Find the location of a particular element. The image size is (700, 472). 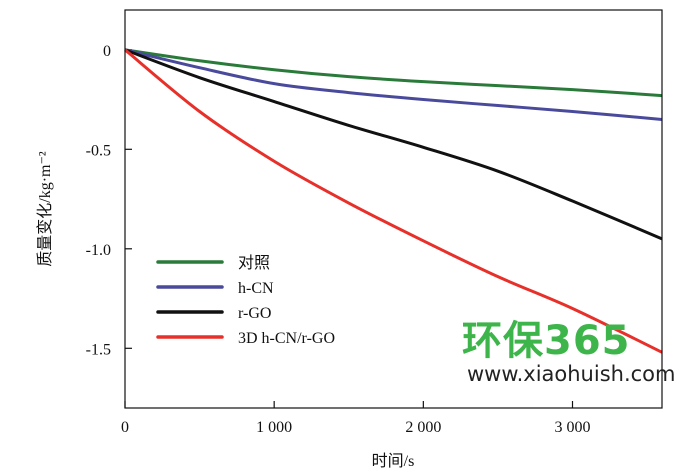

x-axis-label: 时间/s is located at coordinates (393, 461).